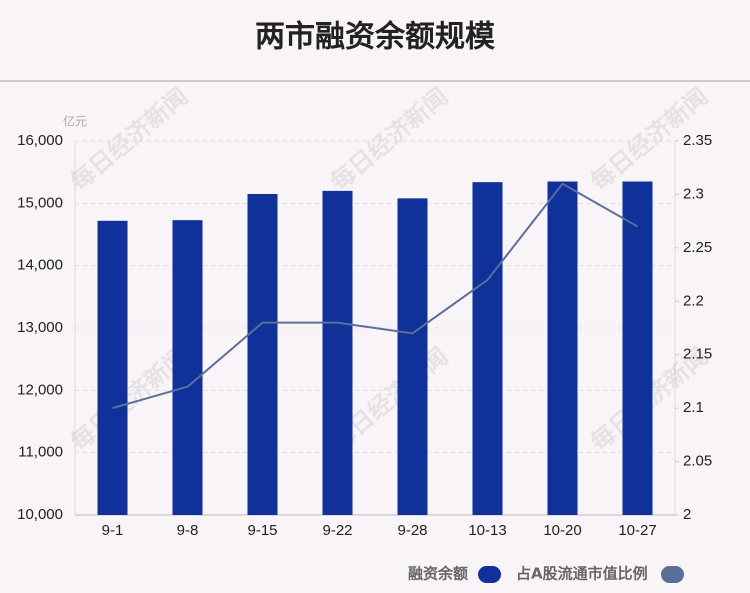  Describe the element at coordinates (693, 193) in the screenshot. I see `y2-tick-label: 2.3` at that location.